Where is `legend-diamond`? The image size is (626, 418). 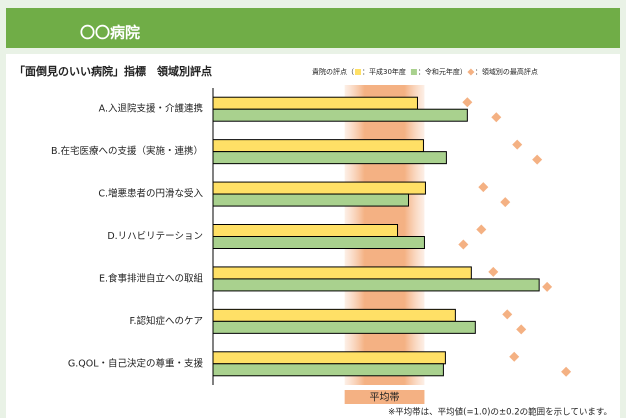
legend-diamond is located at coordinates (471, 72).